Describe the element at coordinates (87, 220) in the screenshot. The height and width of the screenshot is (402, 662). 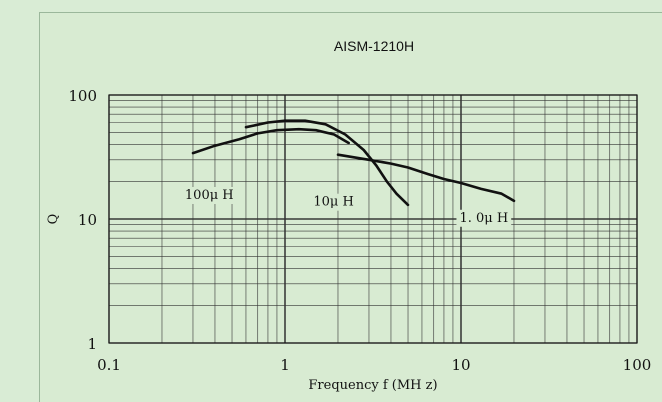
I see `y-tick-label: 10` at that location.